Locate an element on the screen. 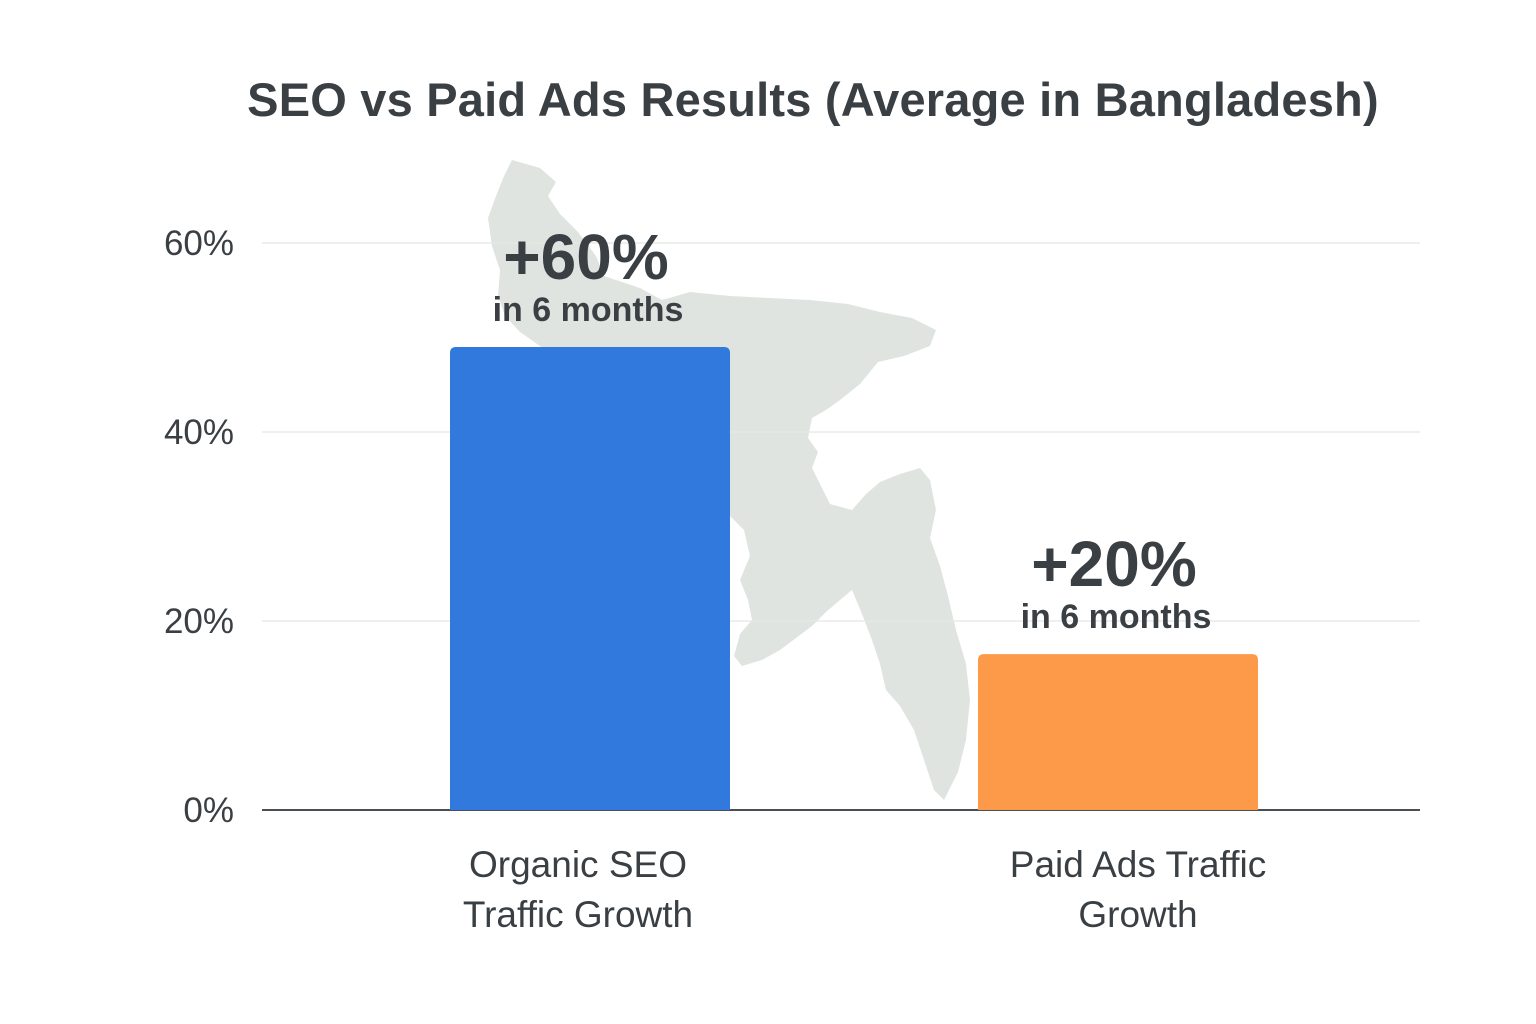 The image size is (1536, 1024). x-category-label: Growth is located at coordinates (1137, 914).